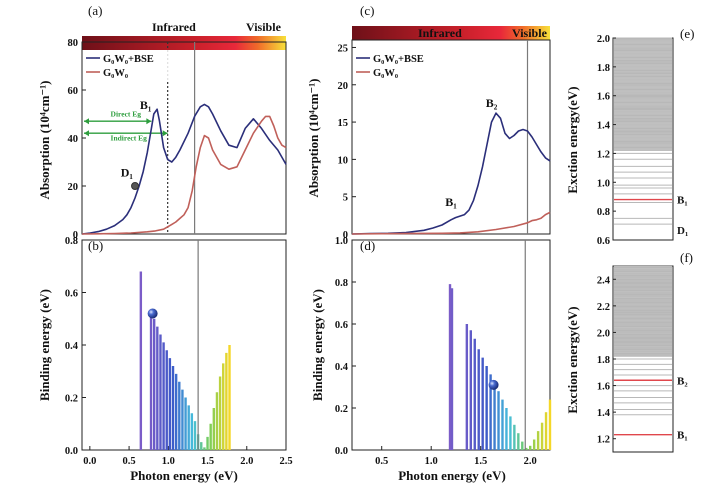  What do you see at coordinates (572, 139) in the screenshot?
I see `y-axis-label-e: Exction energy(eV)` at bounding box center [572, 139].